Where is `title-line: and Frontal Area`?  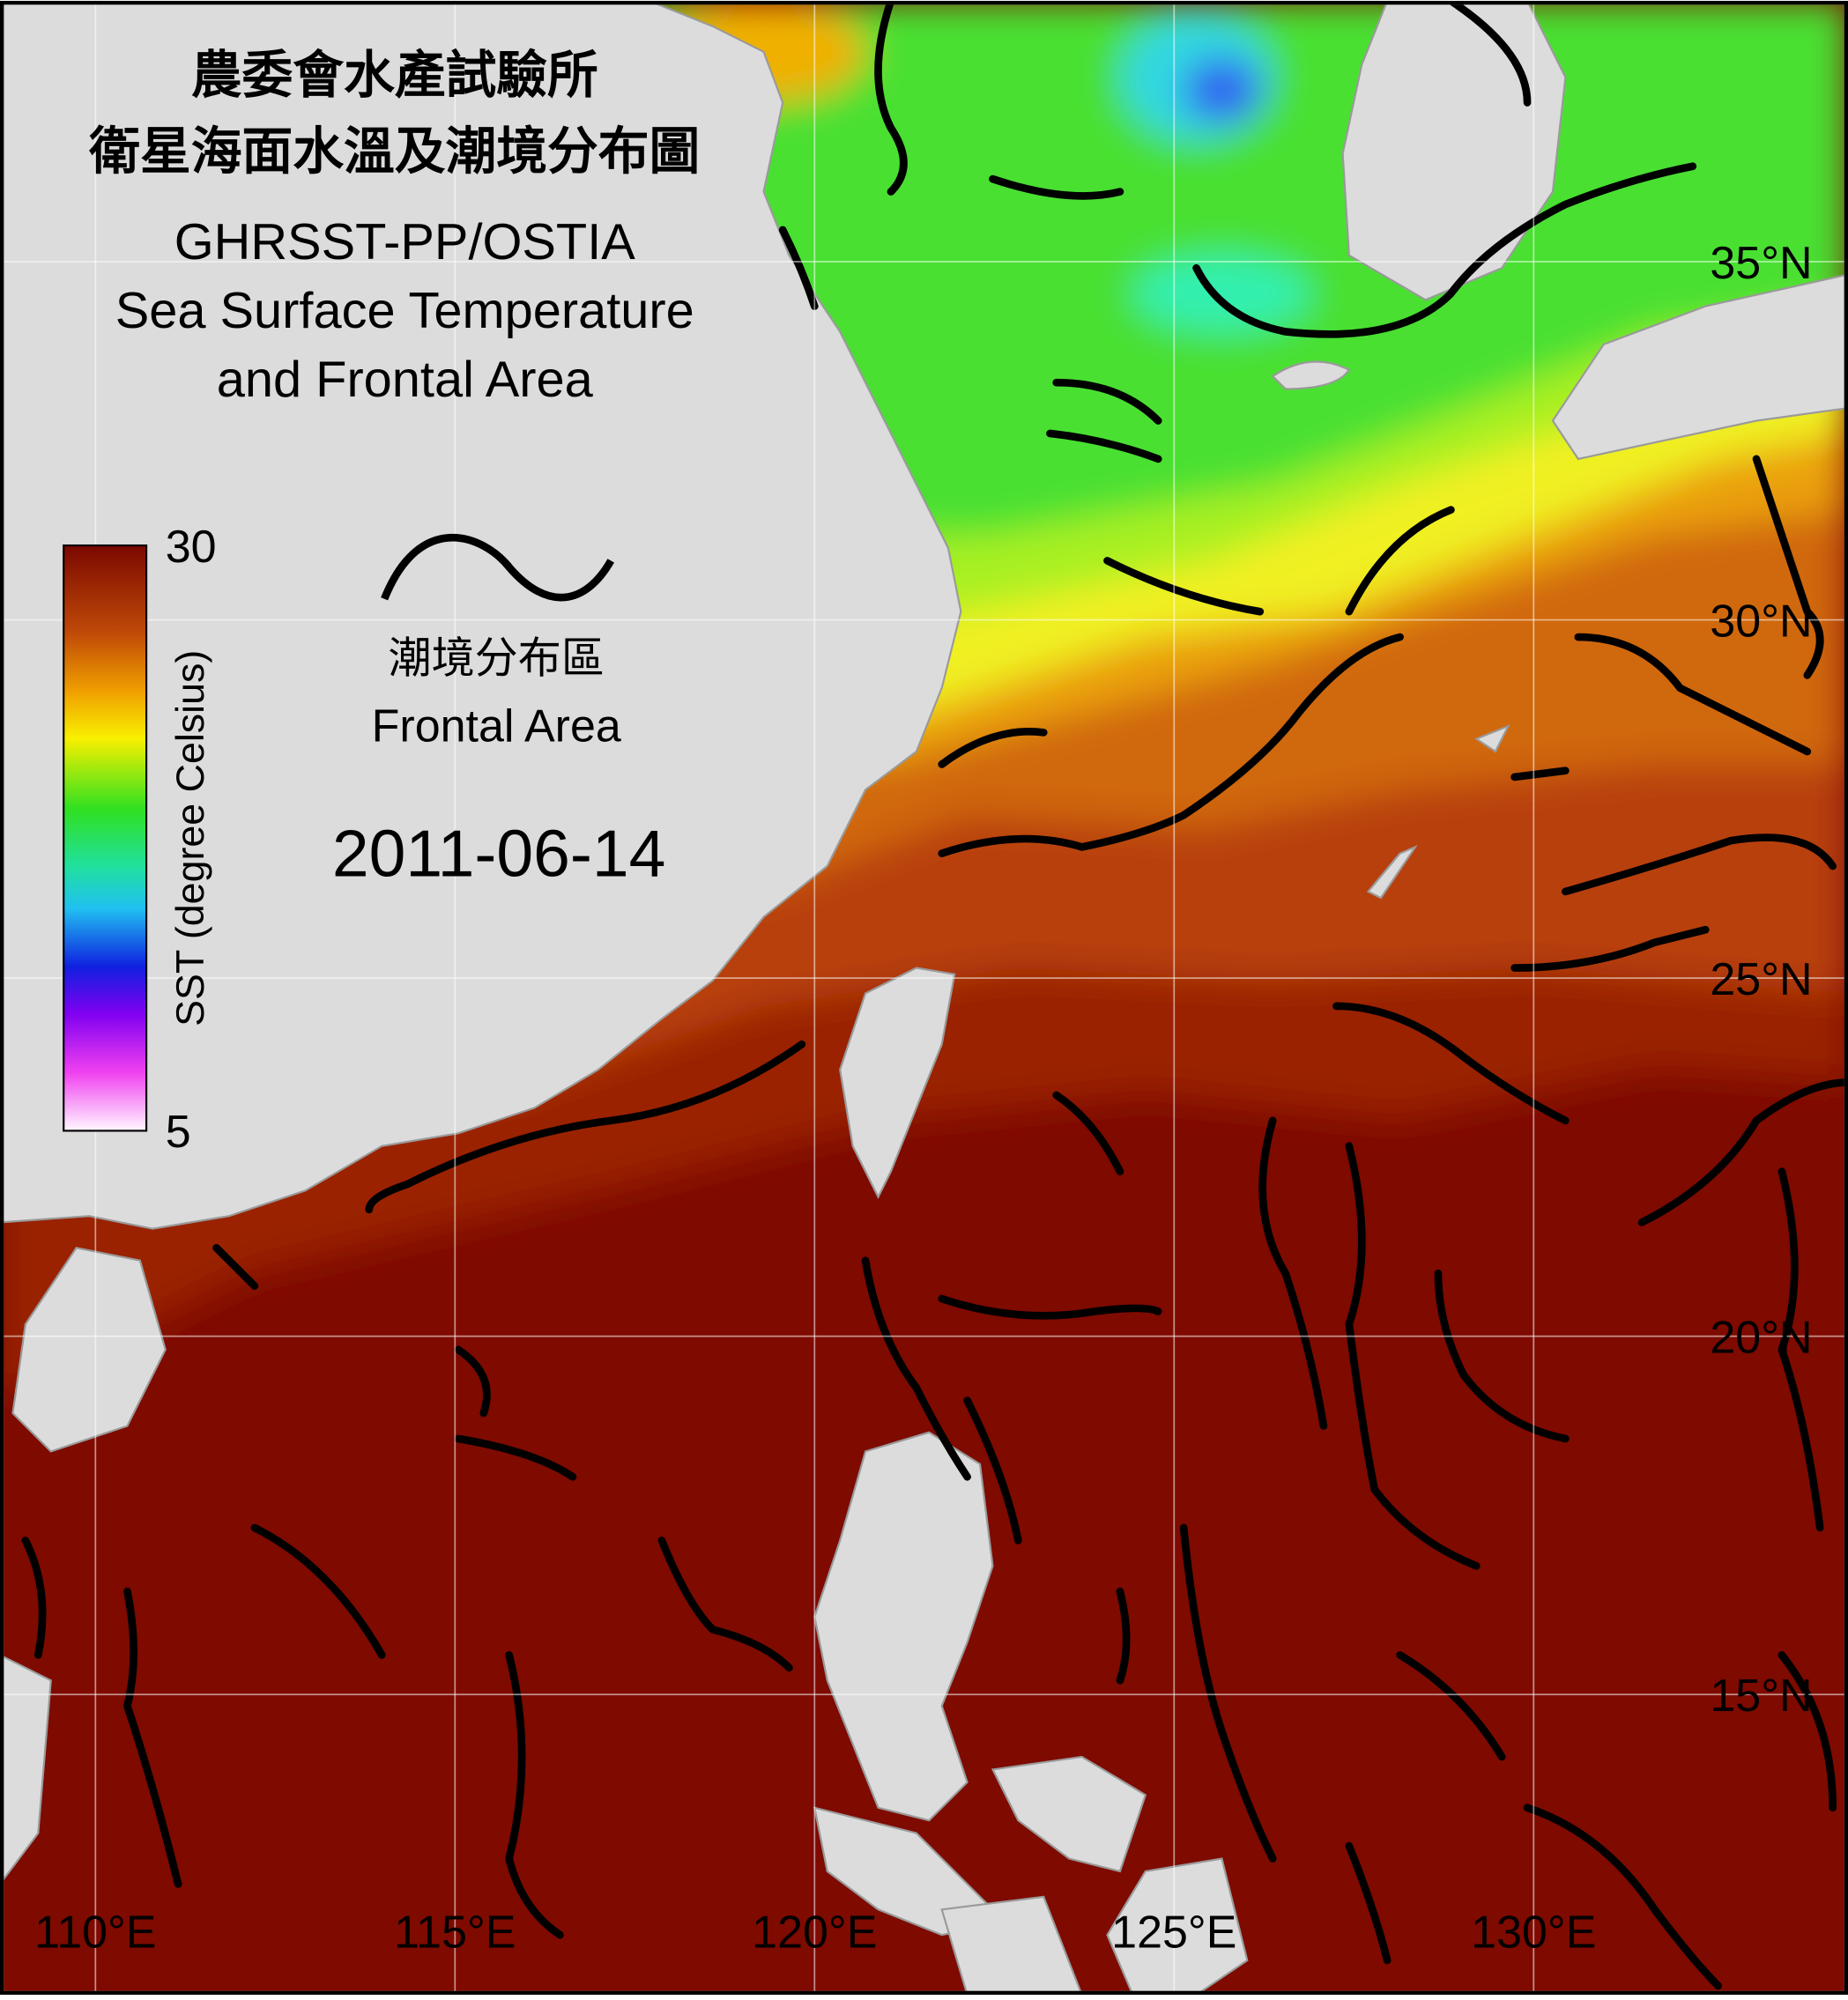
title-line: and Frontal Area is located at coordinates (405, 380).